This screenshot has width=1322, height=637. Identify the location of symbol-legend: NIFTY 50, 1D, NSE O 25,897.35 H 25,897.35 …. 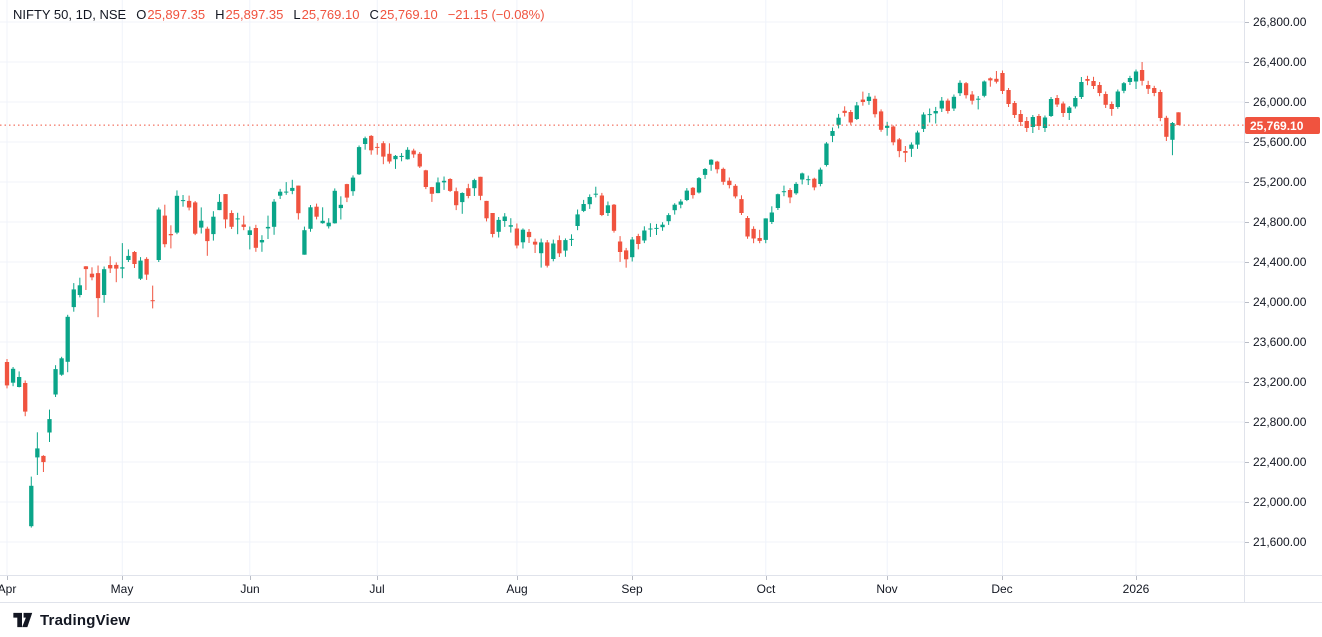
(279, 14).